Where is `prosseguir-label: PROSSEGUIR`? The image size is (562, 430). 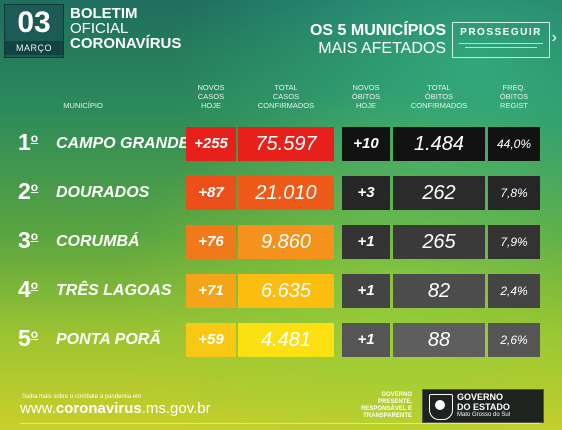
prosseguir-label: PROSSEGUIR is located at coordinates (501, 32).